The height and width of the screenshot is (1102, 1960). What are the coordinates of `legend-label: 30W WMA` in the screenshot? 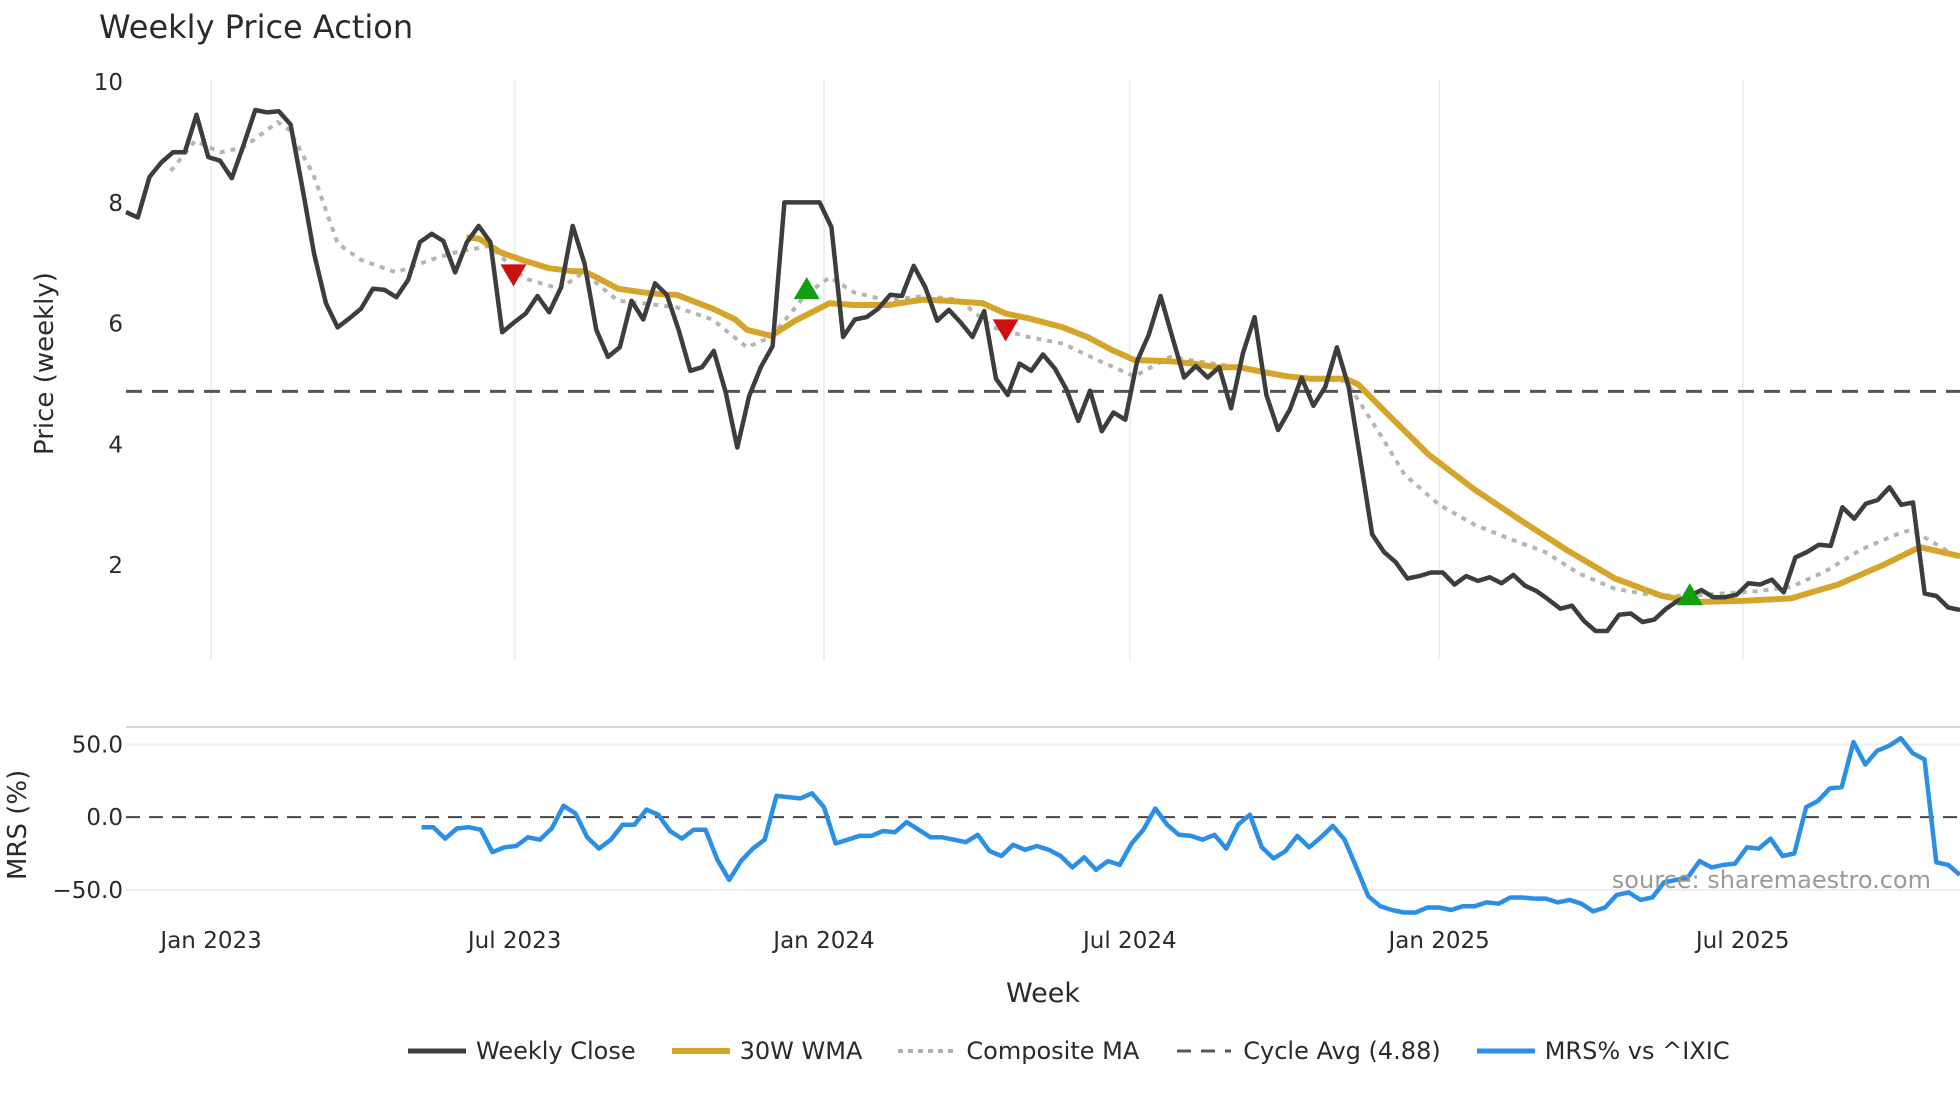 It's located at (801, 1051).